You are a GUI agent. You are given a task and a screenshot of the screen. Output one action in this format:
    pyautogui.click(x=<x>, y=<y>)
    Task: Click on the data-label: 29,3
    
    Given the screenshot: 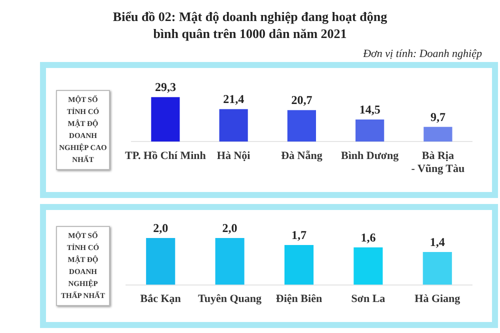 What is the action you would take?
    pyautogui.click(x=165, y=87)
    